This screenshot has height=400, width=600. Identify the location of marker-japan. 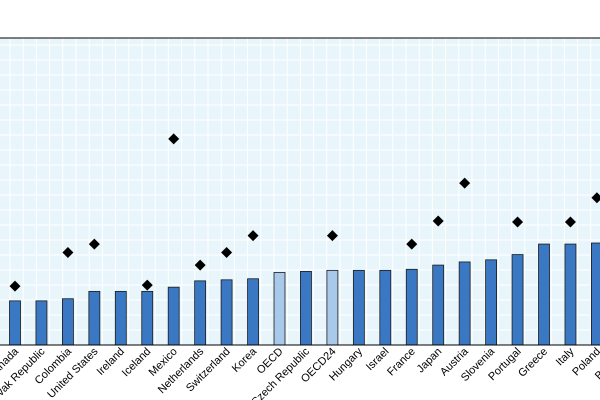
(438, 221).